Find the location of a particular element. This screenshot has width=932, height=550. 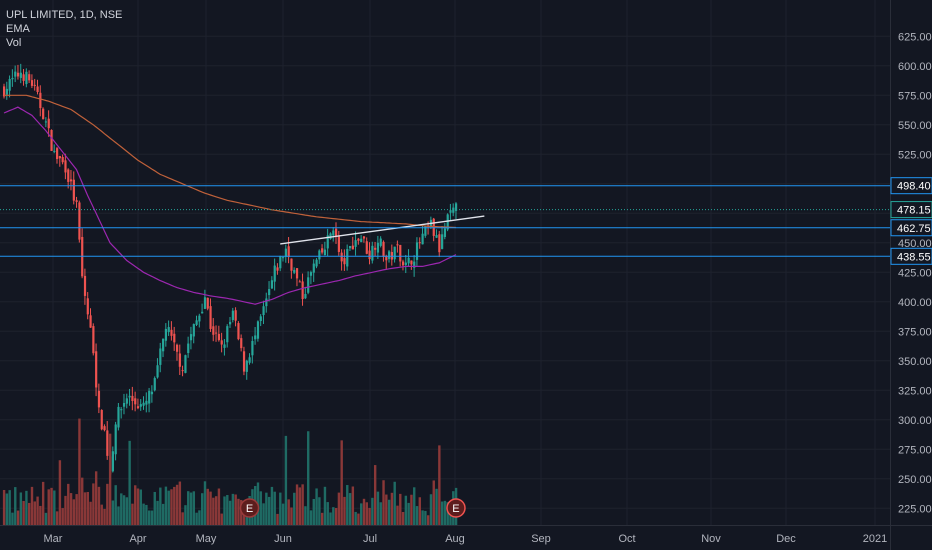

legend-interval: 1D is located at coordinates (83, 15).